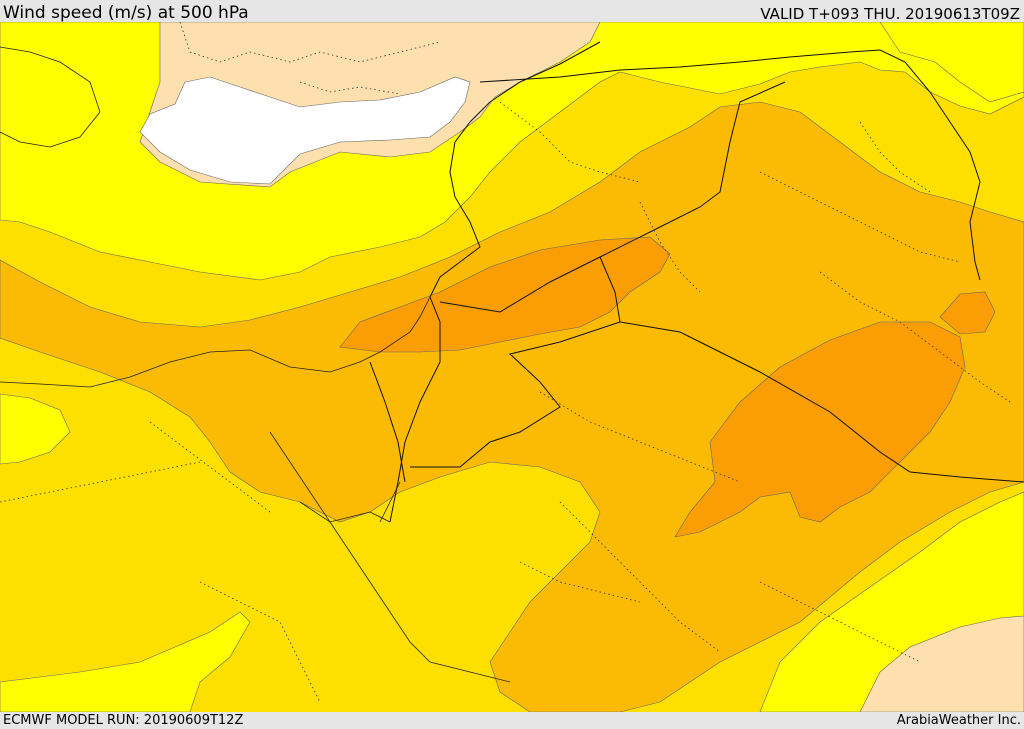  What do you see at coordinates (951, 62) in the screenshot?
I see `band-bright-yellow-ne` at bounding box center [951, 62].